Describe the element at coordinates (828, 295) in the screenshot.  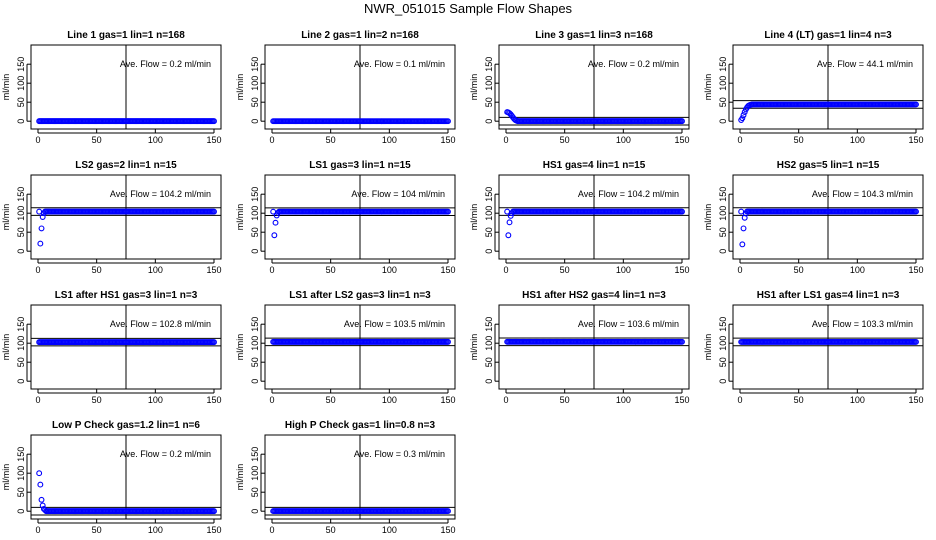
I see `panel-title: HS1 after LS1 gas=4 lin=1 n=3` at that location.